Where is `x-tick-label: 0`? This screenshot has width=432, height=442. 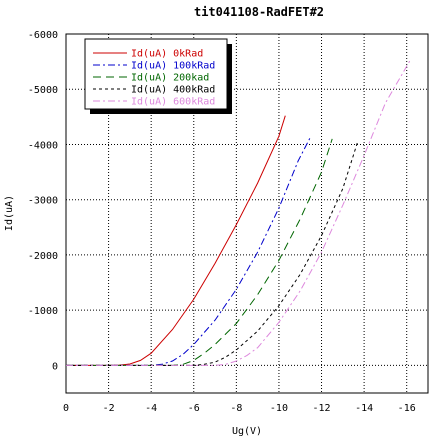 x-tick-label: 0 is located at coordinates (66, 408).